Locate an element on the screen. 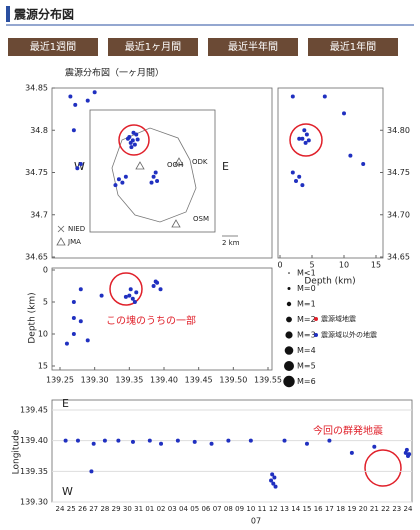 The height and width of the screenshot is (530, 420). legend-label: M=0 is located at coordinates (306, 288).